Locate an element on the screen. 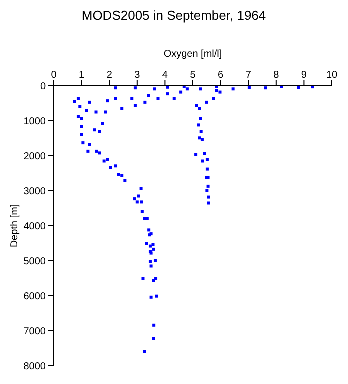 The width and height of the screenshot is (348, 384). x-tick-label: 8 is located at coordinates (277, 75).